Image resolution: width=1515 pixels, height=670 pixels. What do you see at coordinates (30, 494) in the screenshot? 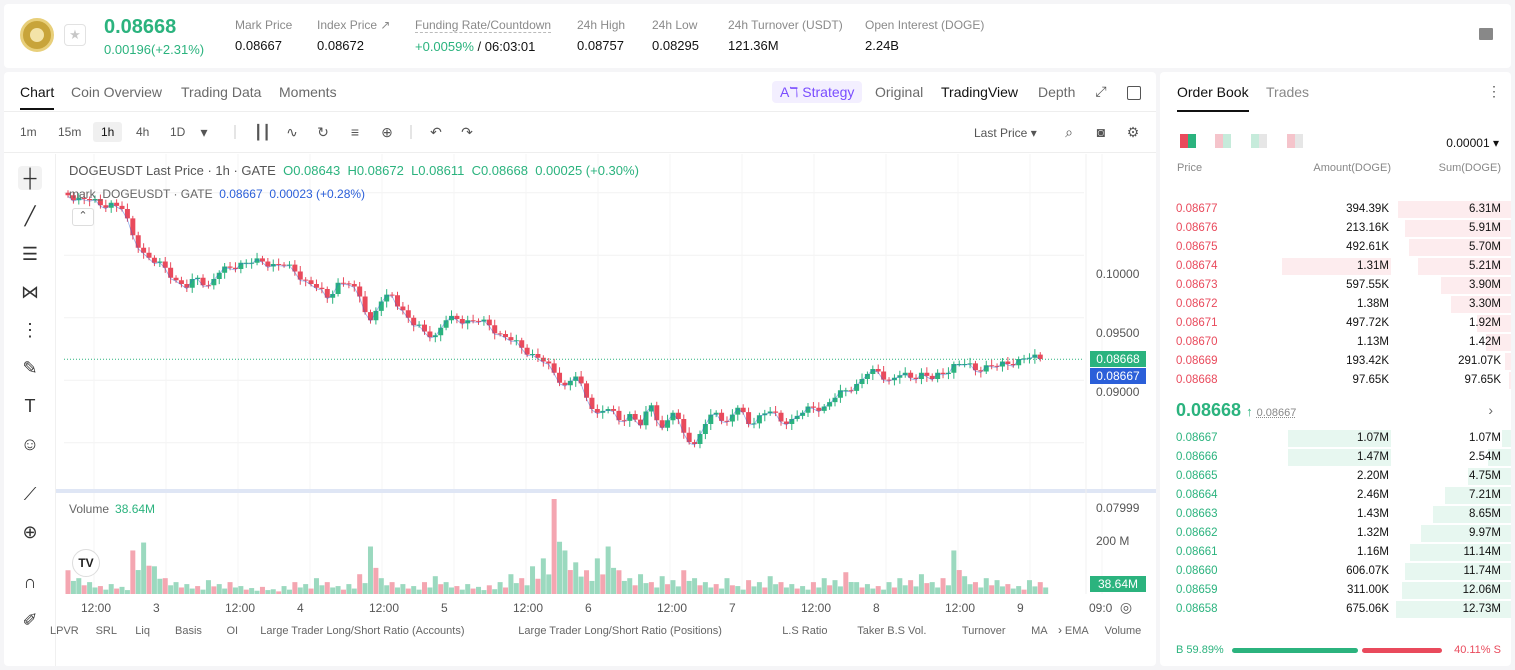
I see `ruler-icon: ⟋` at bounding box center [30, 494].